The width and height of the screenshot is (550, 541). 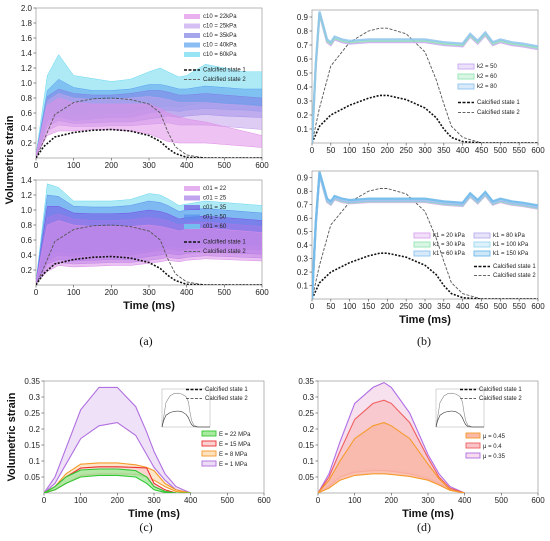 I want to click on legend-item-label: k2 = 80, so click(x=487, y=87).